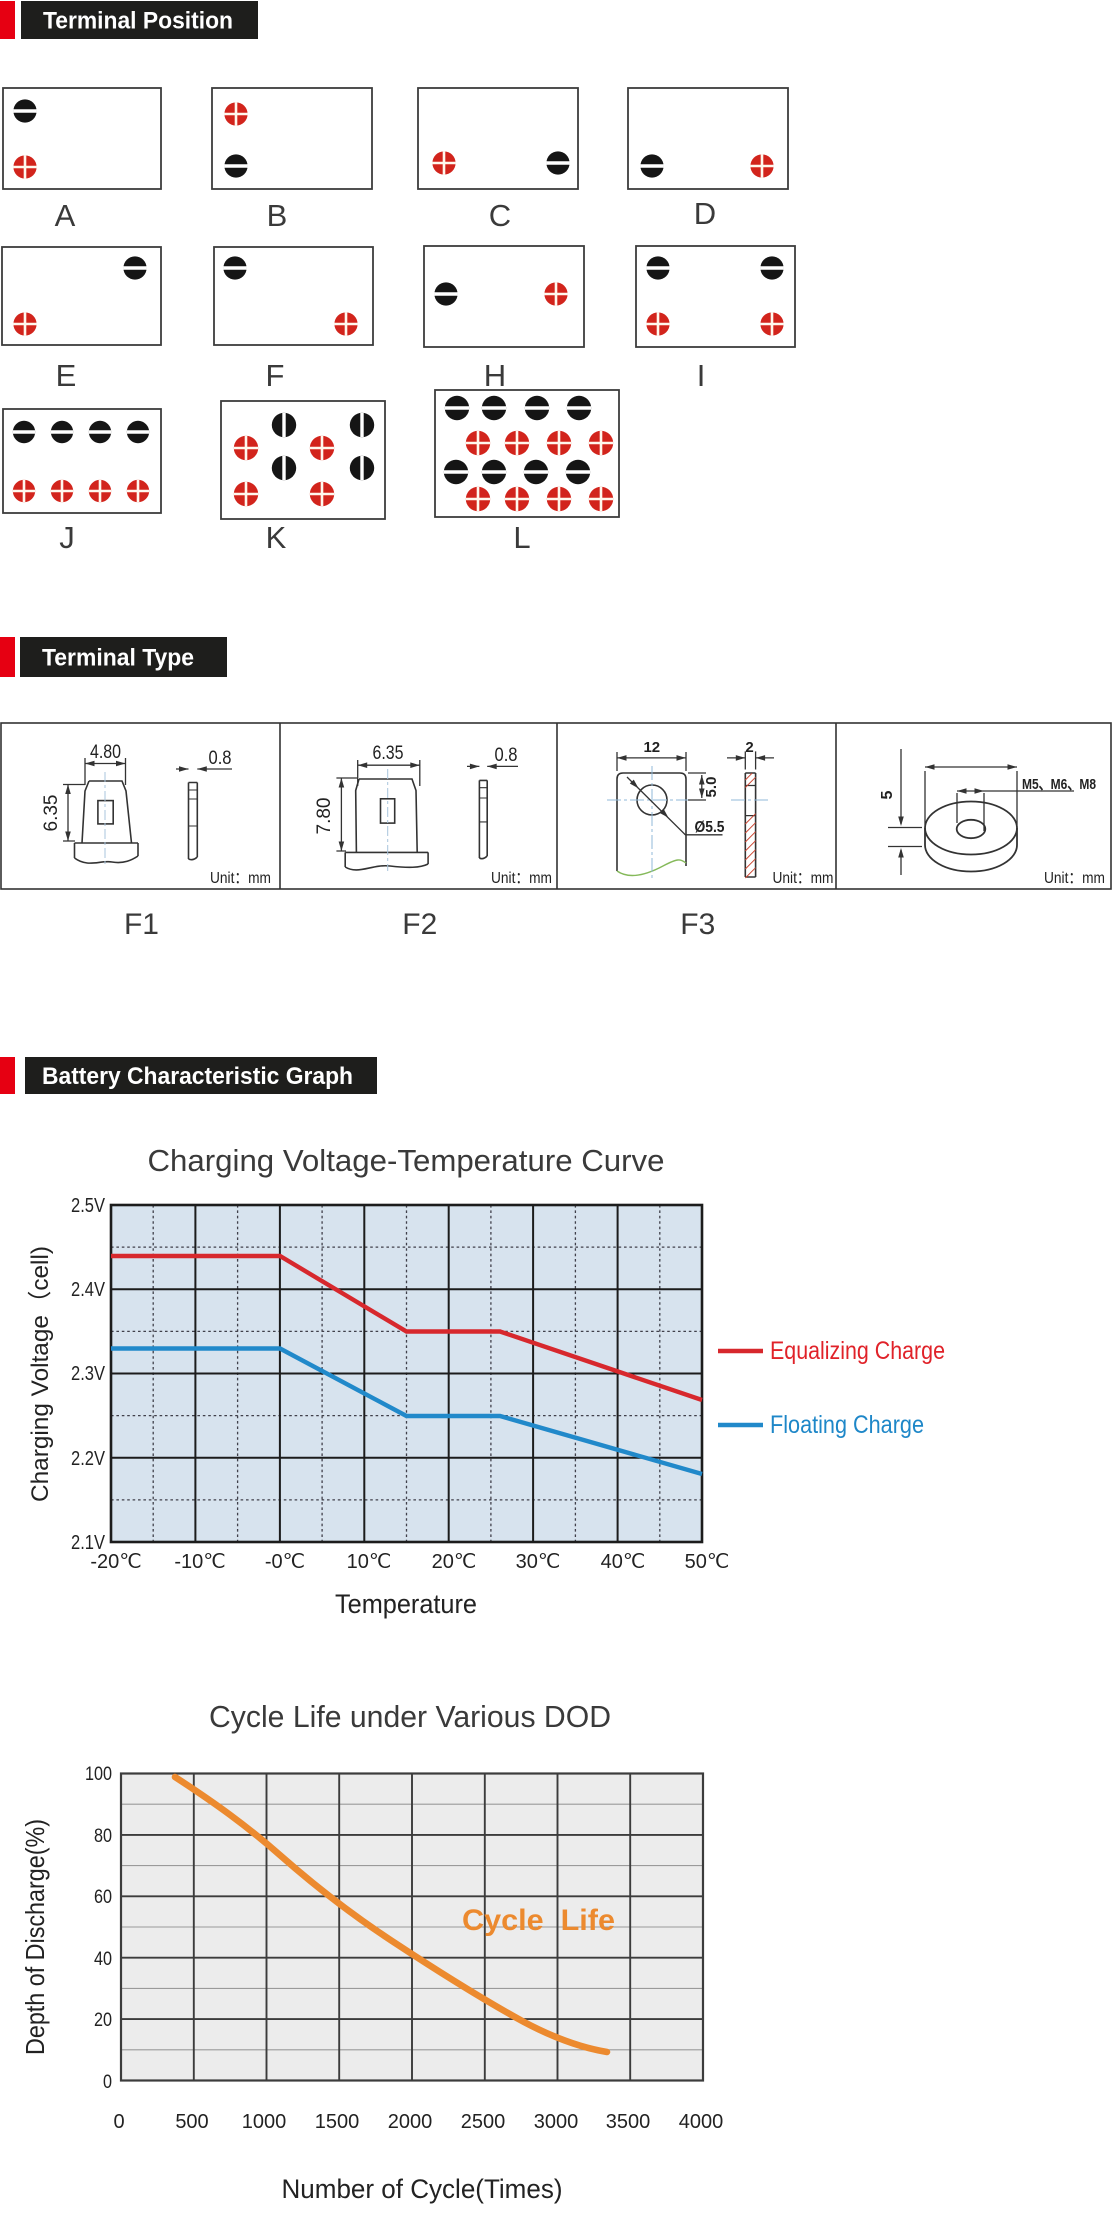 The width and height of the screenshot is (1120, 2218). I want to click on svg-text: Floating Charge, so click(847, 1425).